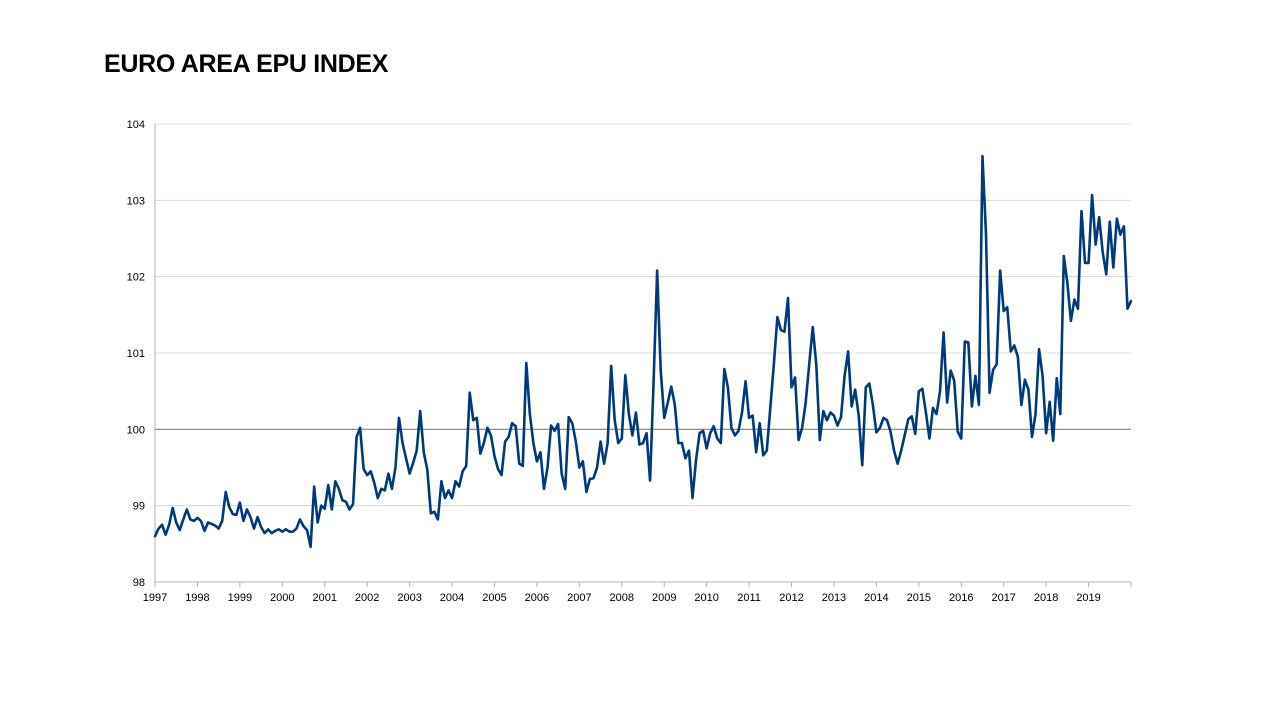  What do you see at coordinates (139, 507) in the screenshot?
I see `y-tick-label: 99` at bounding box center [139, 507].